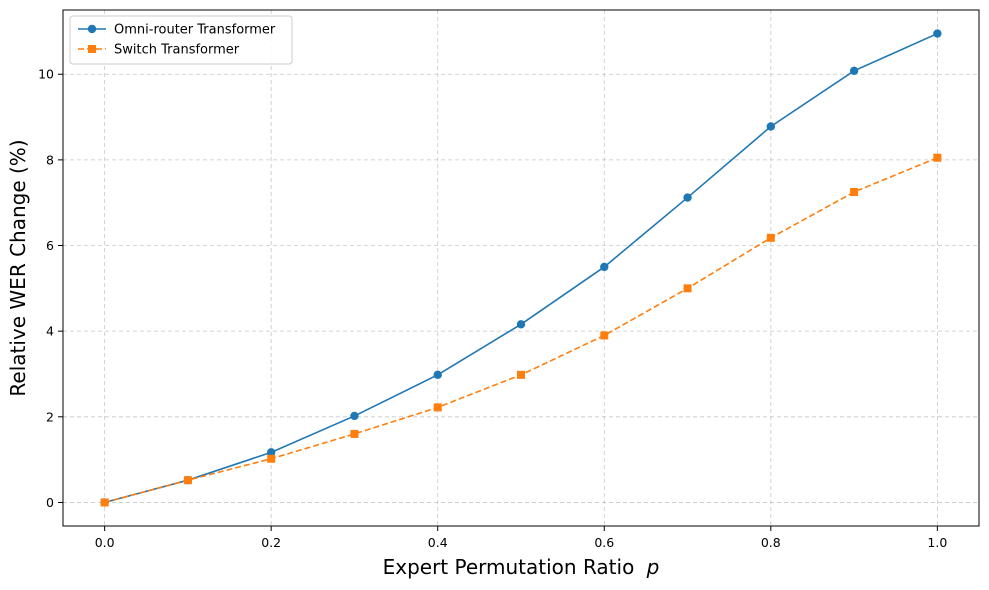 This screenshot has height=590, width=989. Describe the element at coordinates (50, 331) in the screenshot. I see `y-tick-label: 4` at that location.